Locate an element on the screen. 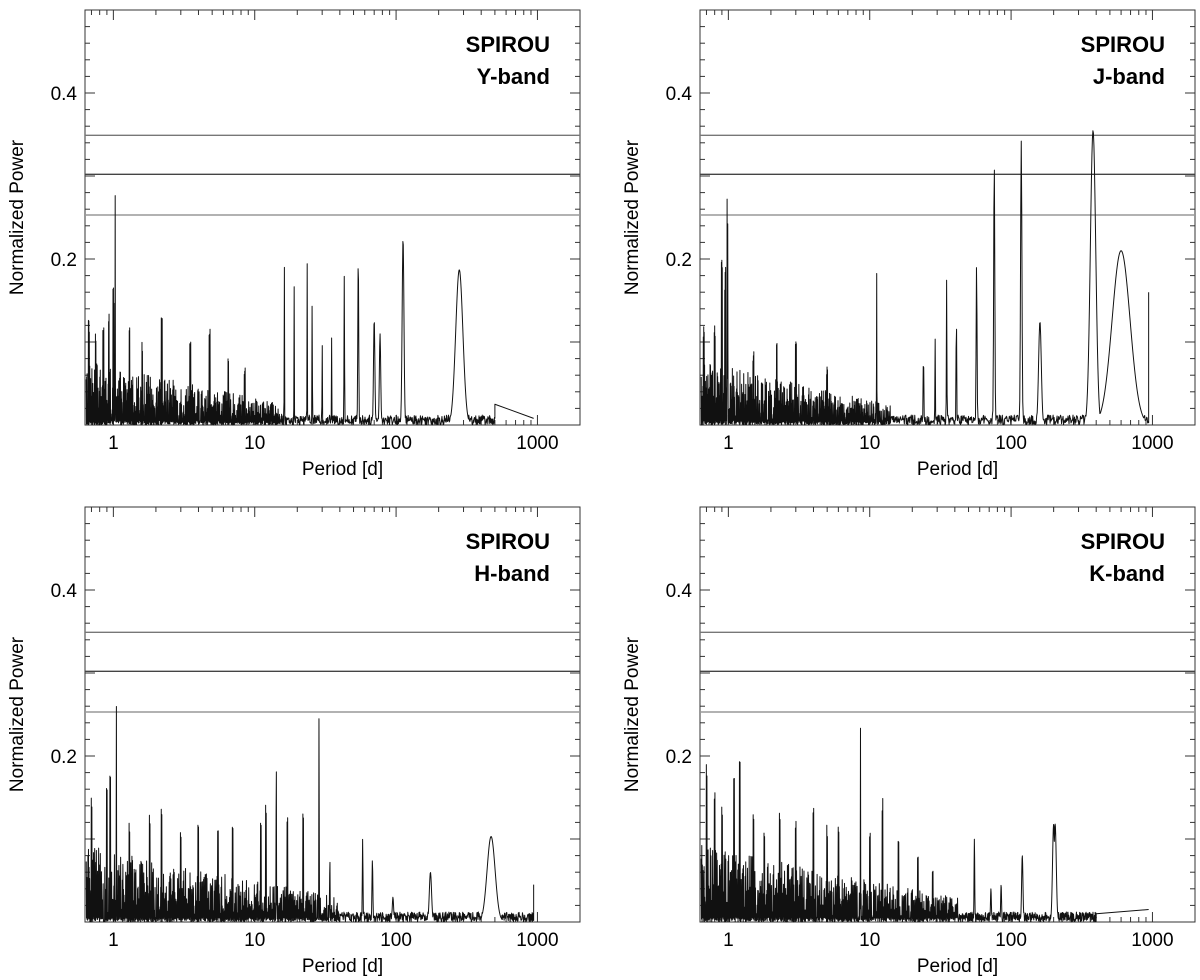  panel-band-label: K-band is located at coordinates (1127, 573).